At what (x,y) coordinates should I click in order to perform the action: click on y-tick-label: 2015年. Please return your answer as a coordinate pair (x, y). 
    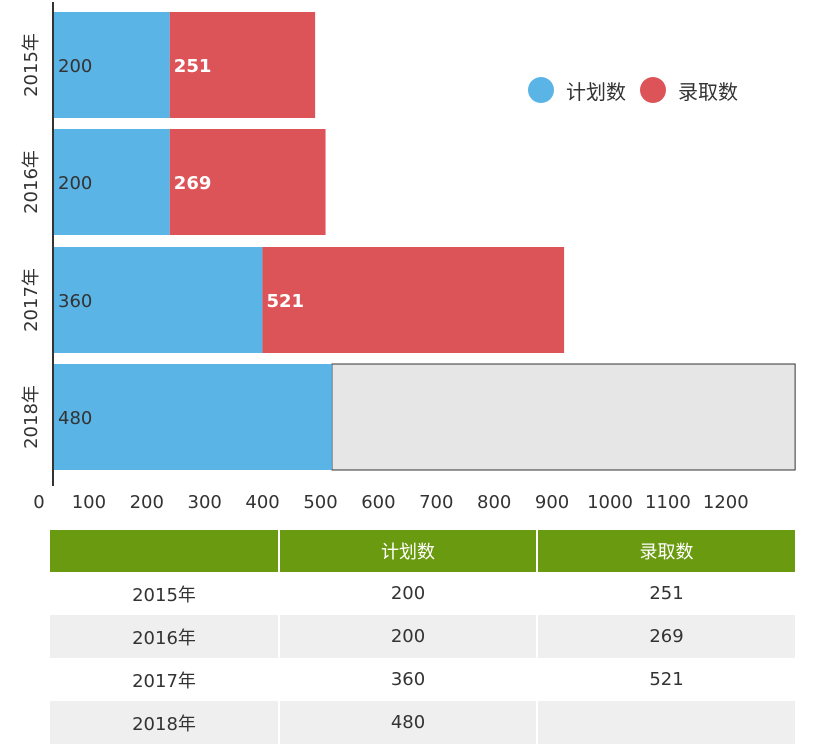
    Looking at the image, I should click on (31, 65).